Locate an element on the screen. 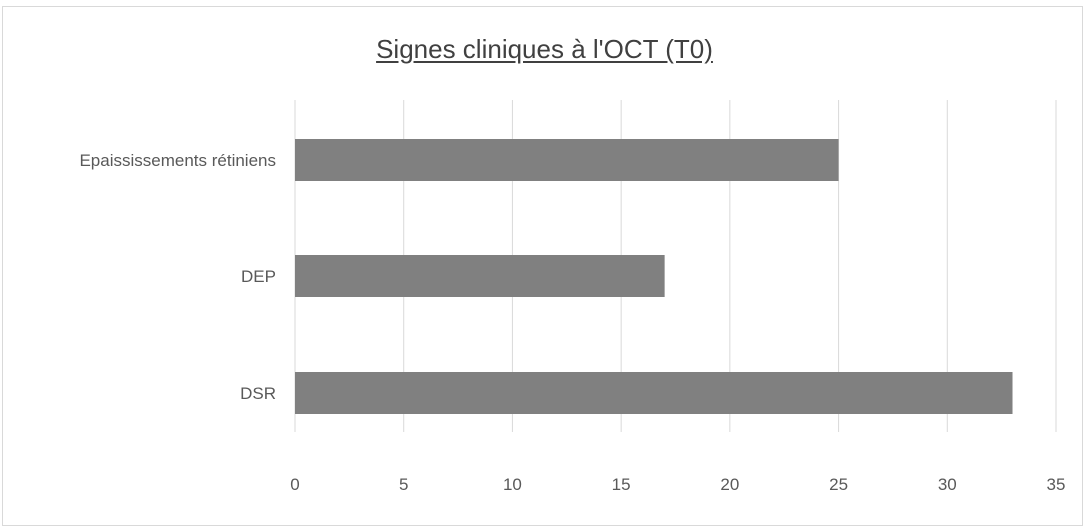  x-tick-label: 30 is located at coordinates (947, 484).